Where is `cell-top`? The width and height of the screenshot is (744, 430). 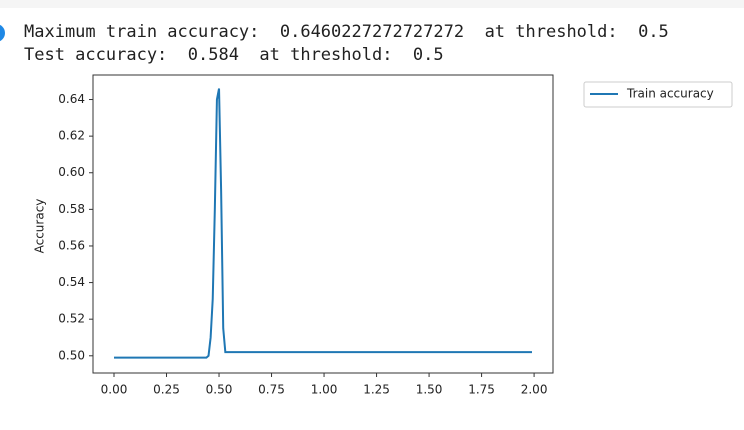
cell-top is located at coordinates (372, 4).